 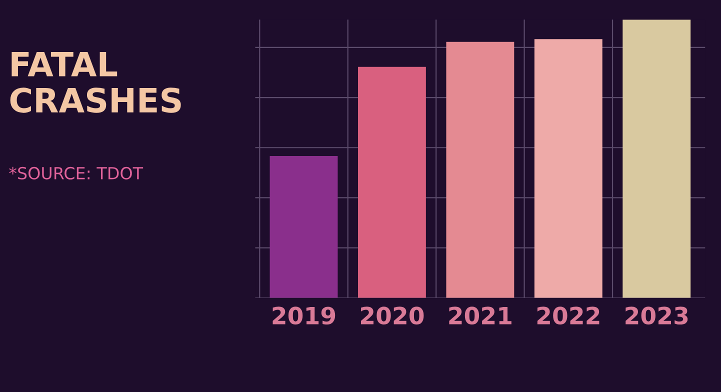 I want to click on x-tick-label: 2023, so click(x=657, y=315).